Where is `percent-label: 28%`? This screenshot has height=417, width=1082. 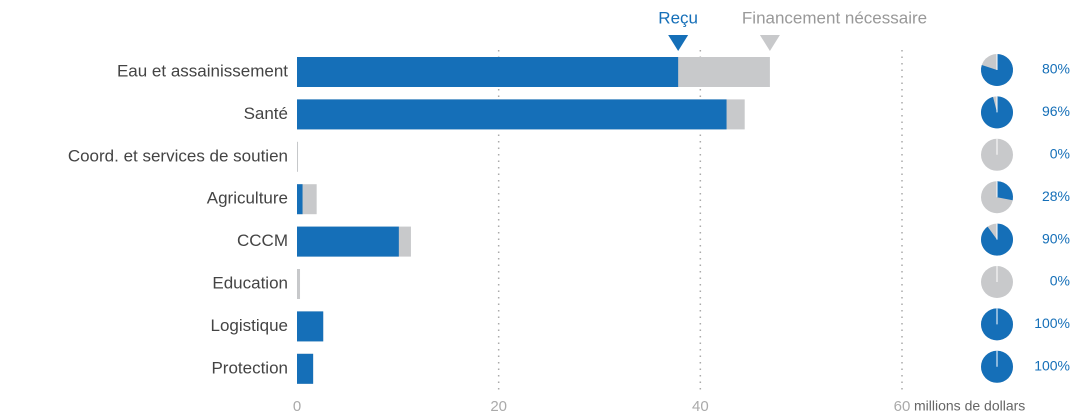 percent-label: 28% is located at coordinates (1056, 196).